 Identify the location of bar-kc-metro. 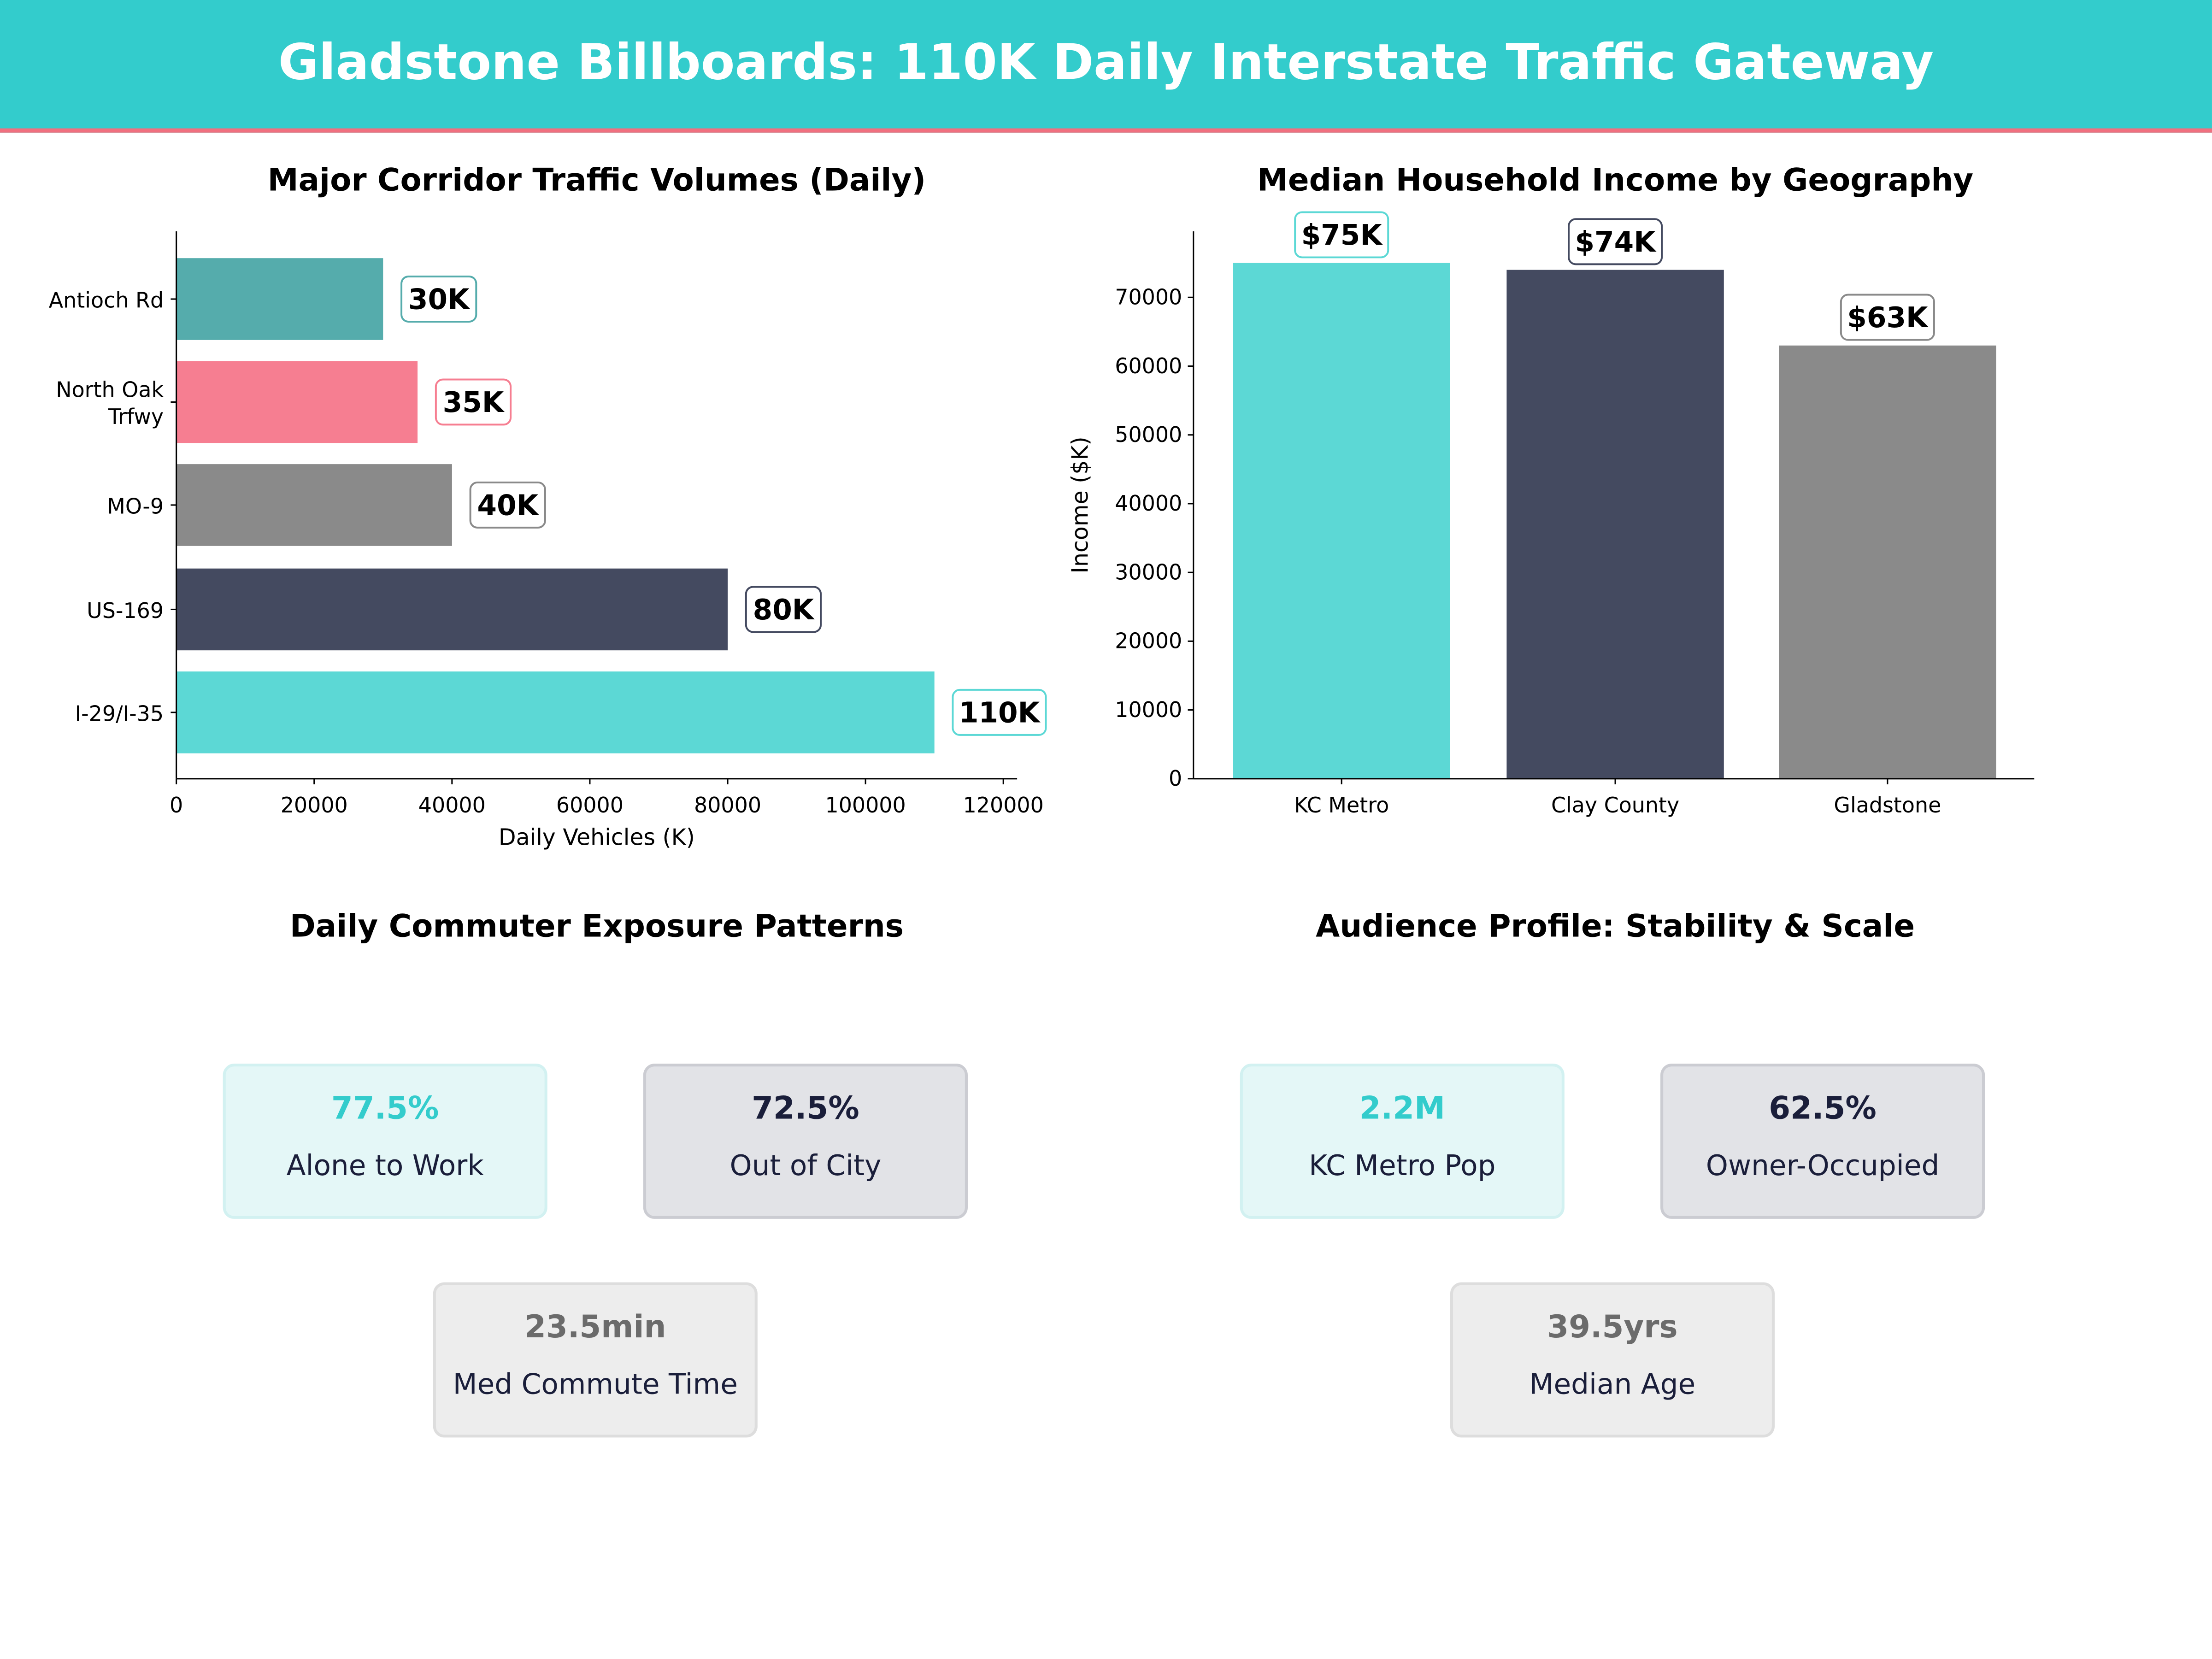
(1341, 521).